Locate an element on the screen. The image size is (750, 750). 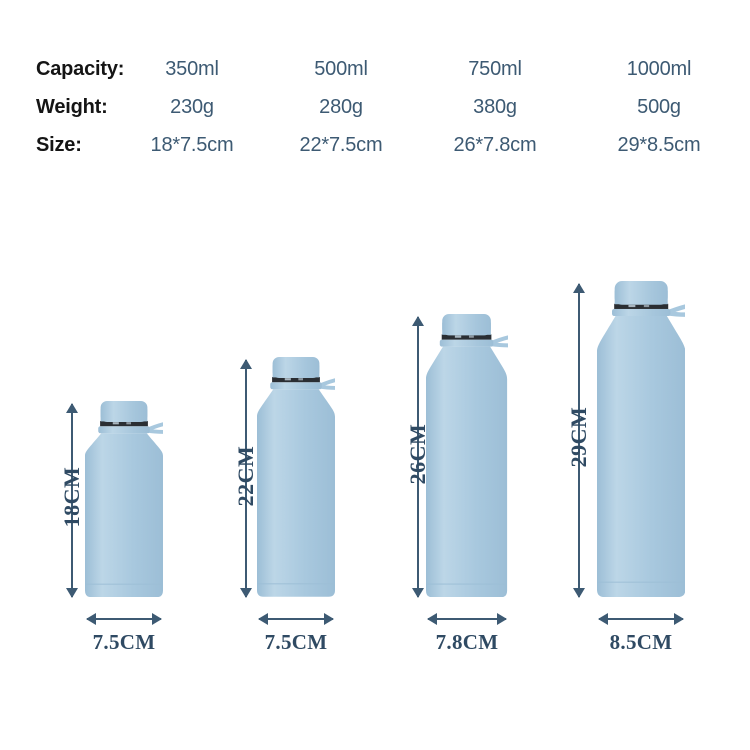
bottle-350ml is located at coordinates (124, 498).